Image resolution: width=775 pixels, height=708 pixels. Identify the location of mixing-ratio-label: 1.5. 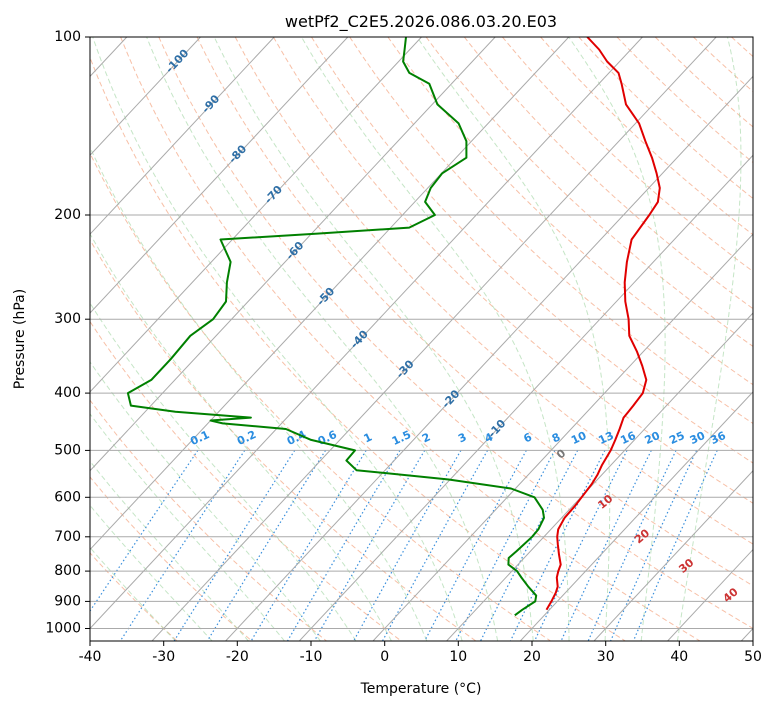
(401, 438).